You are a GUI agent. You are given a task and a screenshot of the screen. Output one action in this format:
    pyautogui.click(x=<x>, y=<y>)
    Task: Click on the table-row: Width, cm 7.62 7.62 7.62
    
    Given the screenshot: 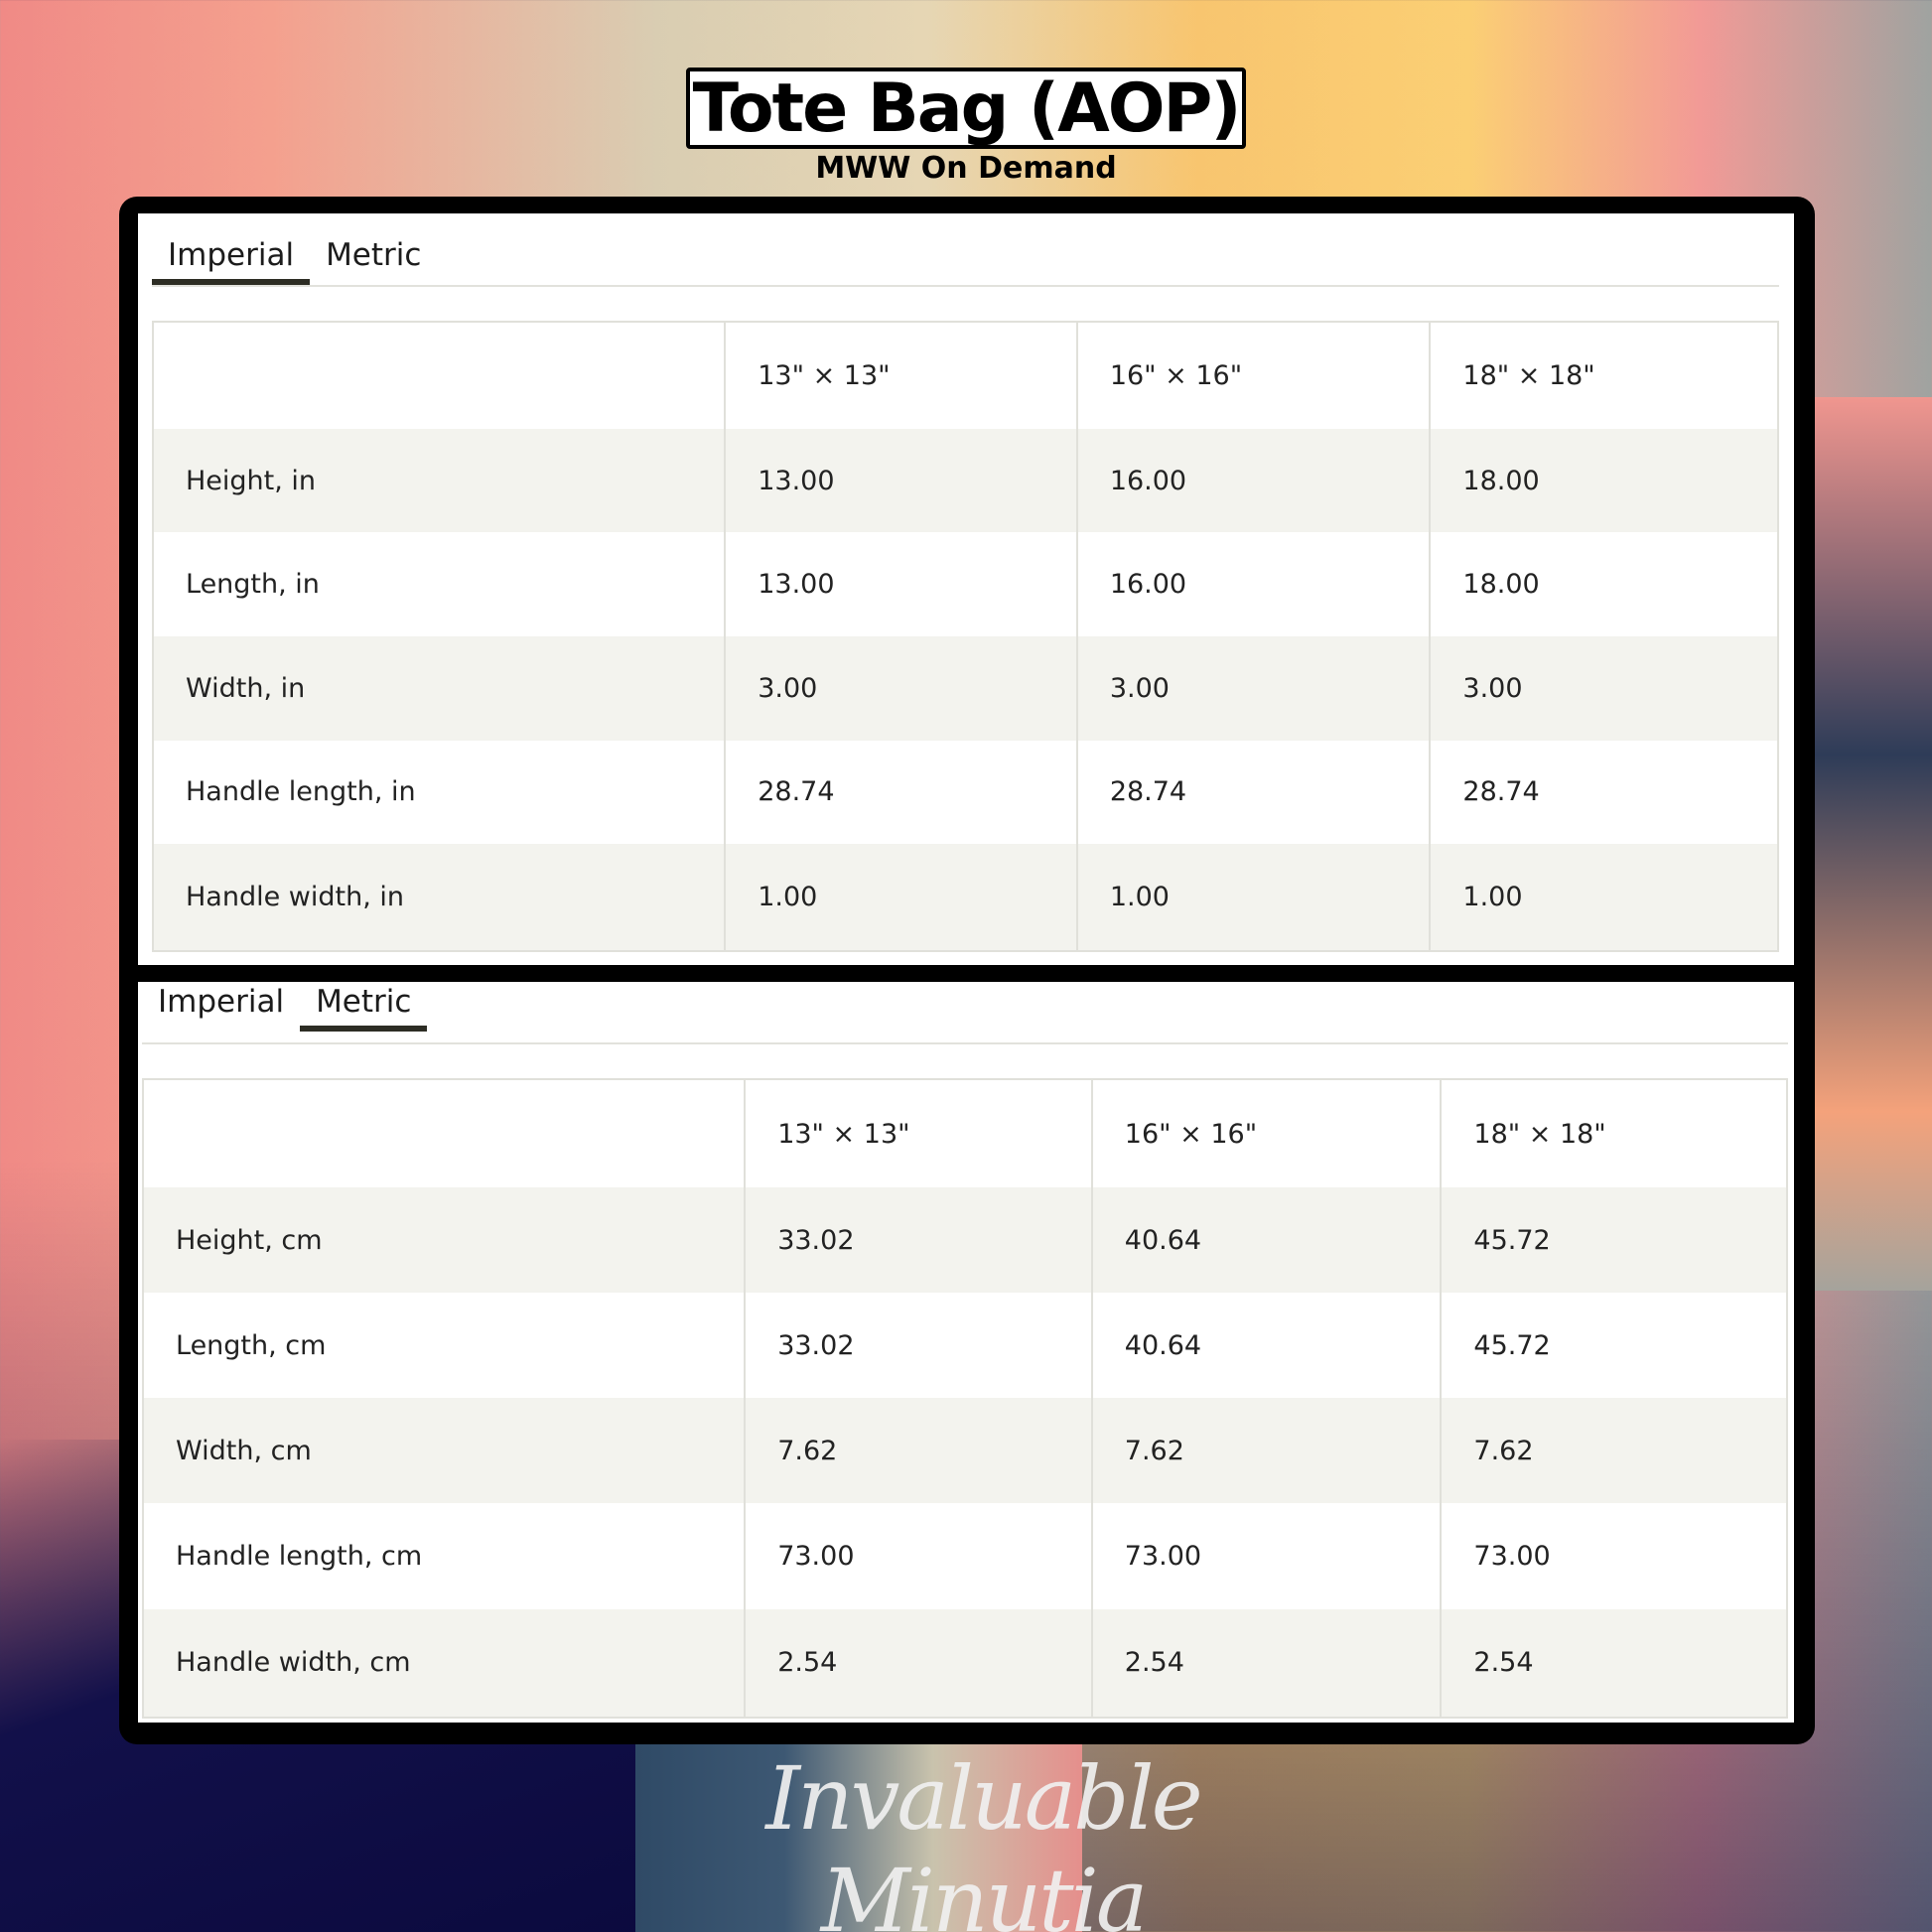 What is the action you would take?
    pyautogui.click(x=965, y=1451)
    